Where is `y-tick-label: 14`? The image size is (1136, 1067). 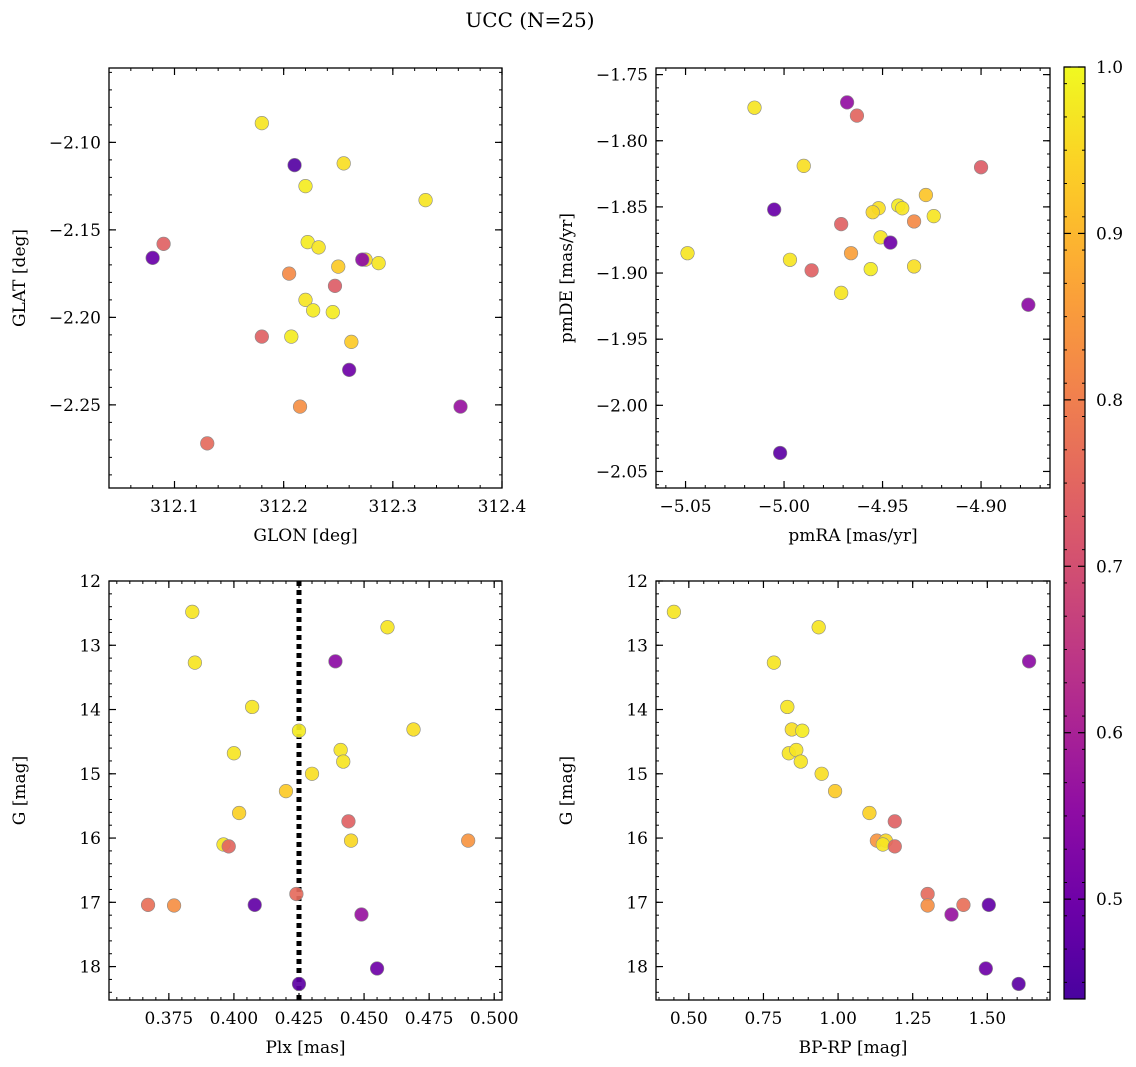 y-tick-label: 14 is located at coordinates (90, 711).